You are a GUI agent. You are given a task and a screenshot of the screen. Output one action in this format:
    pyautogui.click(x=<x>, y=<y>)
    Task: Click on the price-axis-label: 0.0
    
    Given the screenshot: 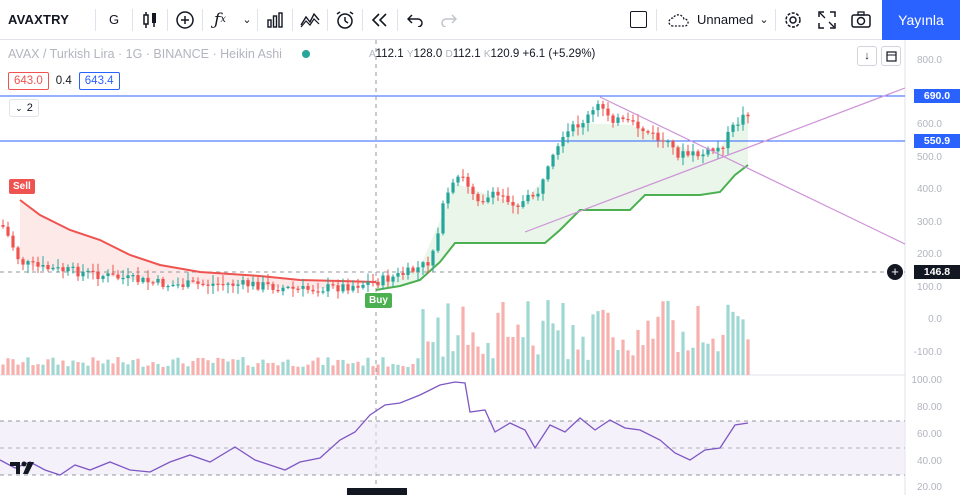 What is the action you would take?
    pyautogui.click(x=935, y=319)
    